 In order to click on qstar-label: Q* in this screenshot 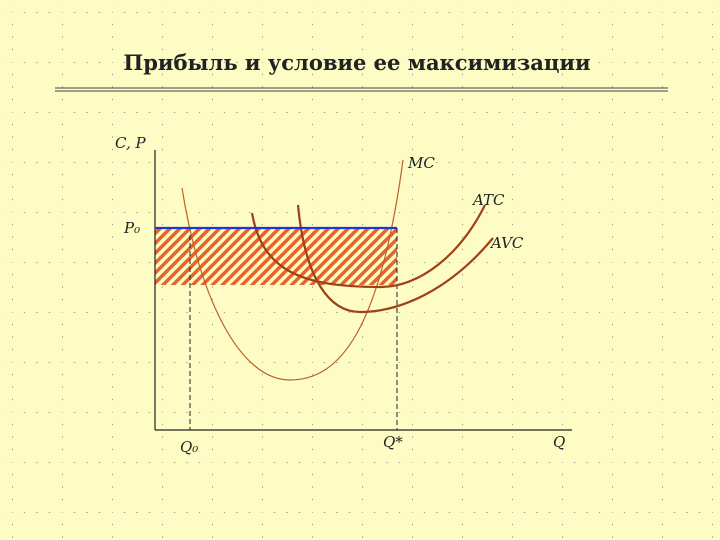, I will do `click(393, 442)`.